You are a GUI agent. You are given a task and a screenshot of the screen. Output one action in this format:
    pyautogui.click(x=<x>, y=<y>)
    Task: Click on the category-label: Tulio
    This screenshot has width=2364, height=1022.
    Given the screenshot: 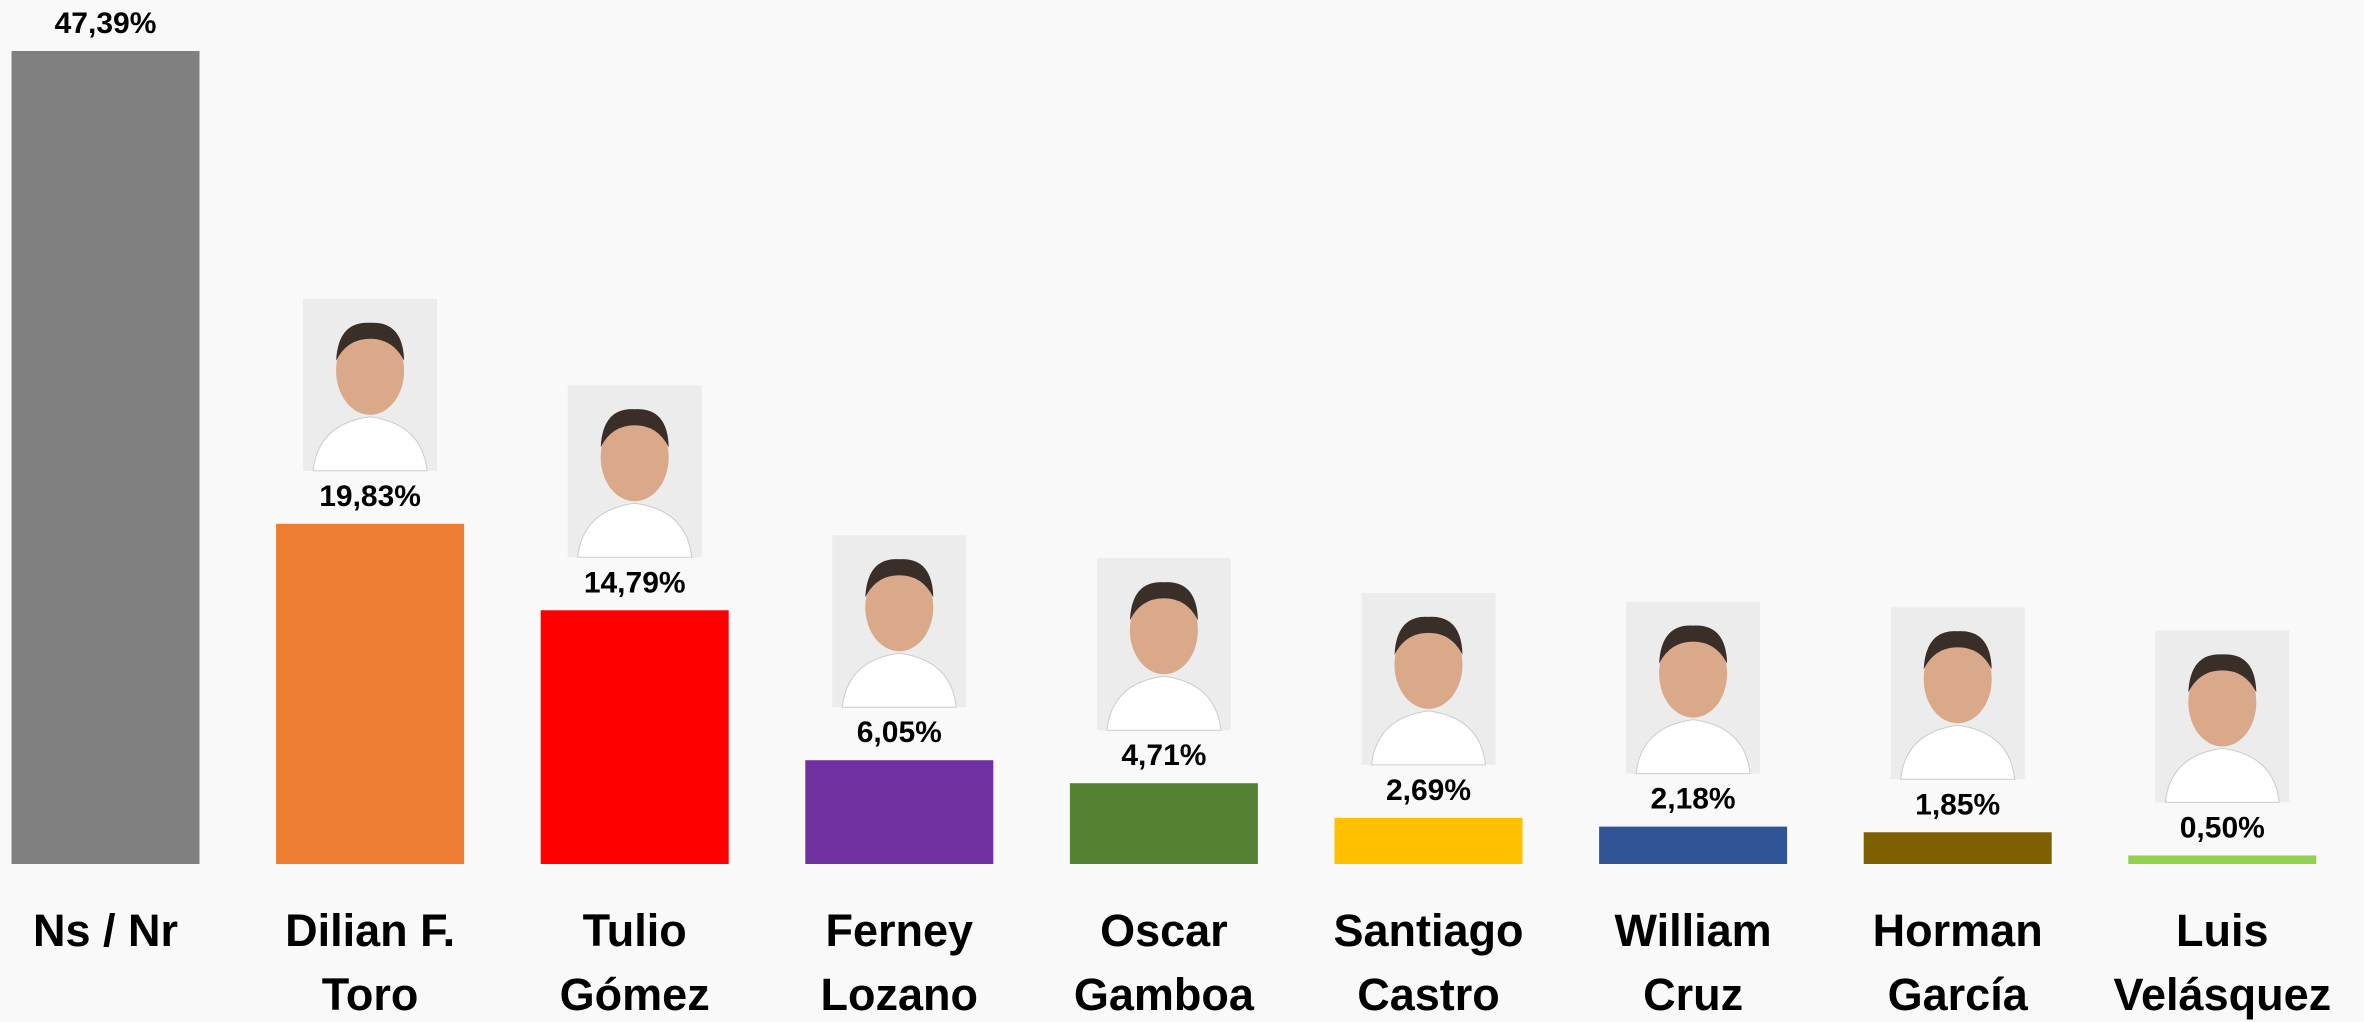 What is the action you would take?
    pyautogui.click(x=635, y=930)
    